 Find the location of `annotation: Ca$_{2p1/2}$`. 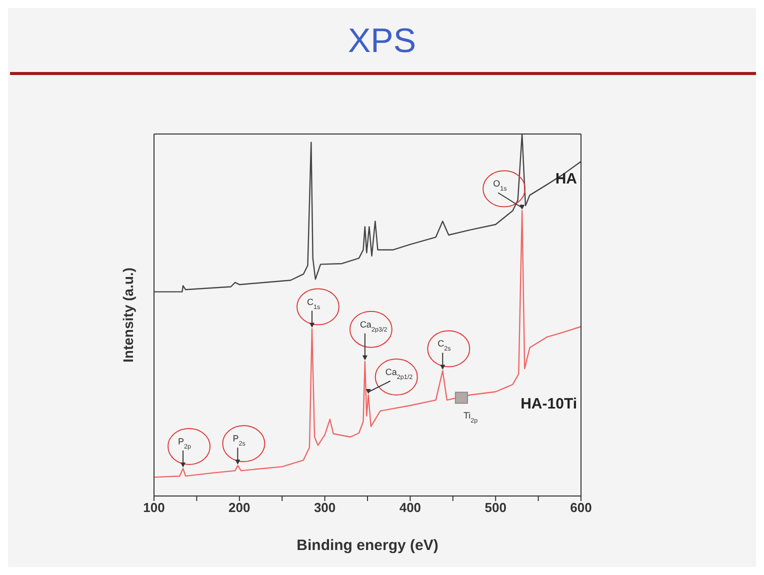

annotation: Ca$_{2p1/2}$ is located at coordinates (399, 373).